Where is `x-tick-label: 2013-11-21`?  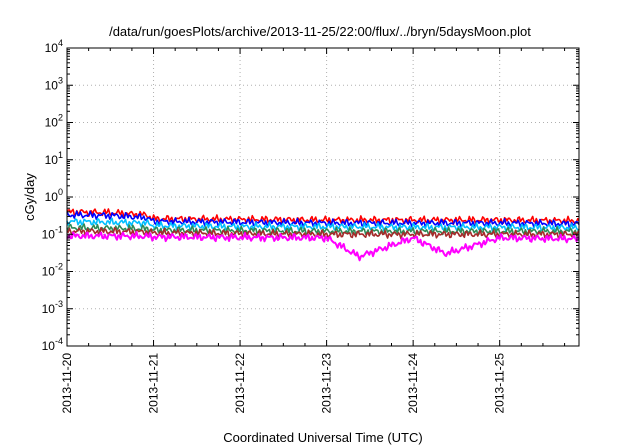
x-tick-label: 2013-11-21 is located at coordinates (154, 383).